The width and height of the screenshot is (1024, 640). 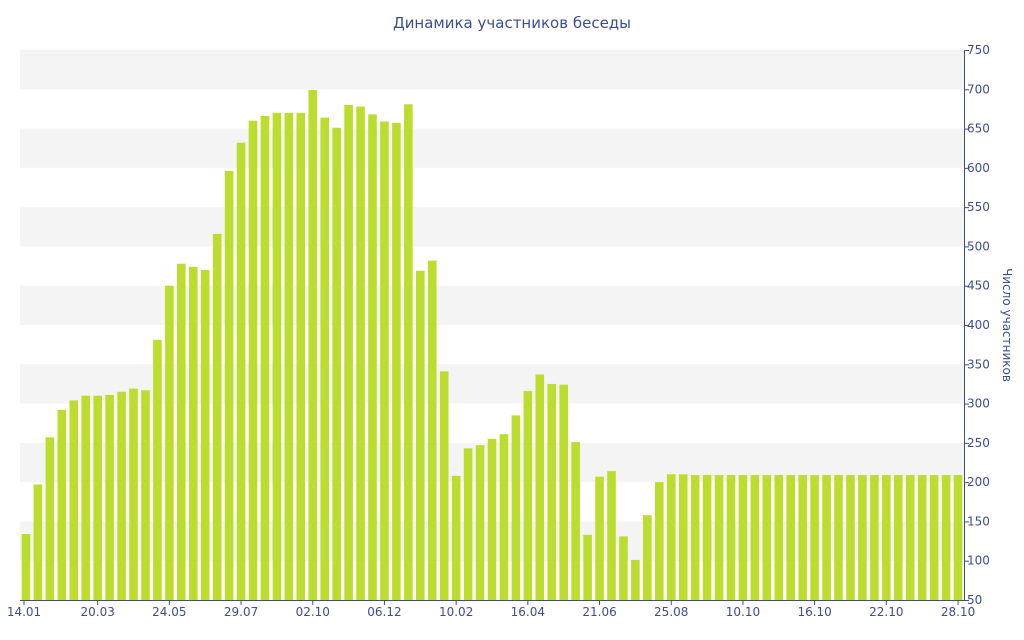 I want to click on x-tick-label: 02.10, so click(x=313, y=612).